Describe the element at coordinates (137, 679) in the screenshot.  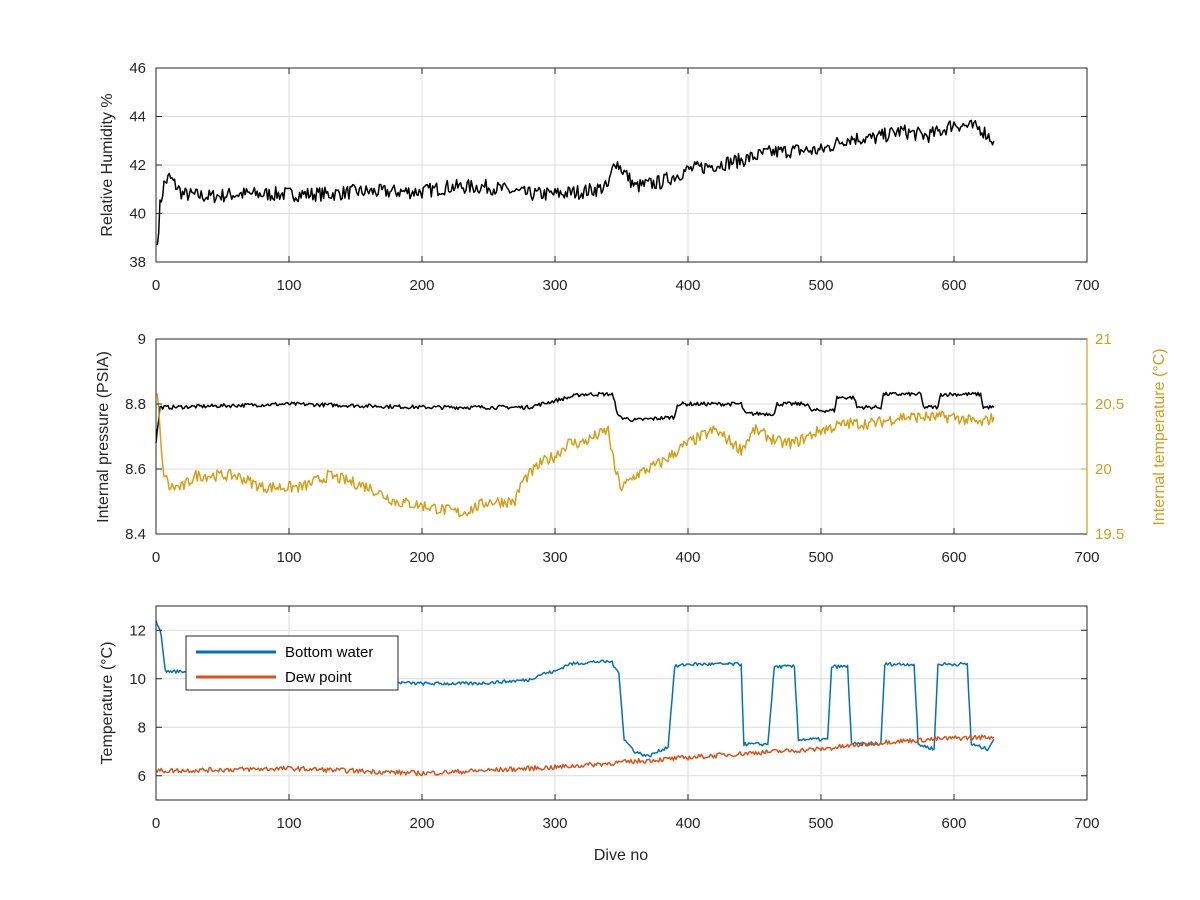
I see `temperature-ytick-label: 10` at that location.